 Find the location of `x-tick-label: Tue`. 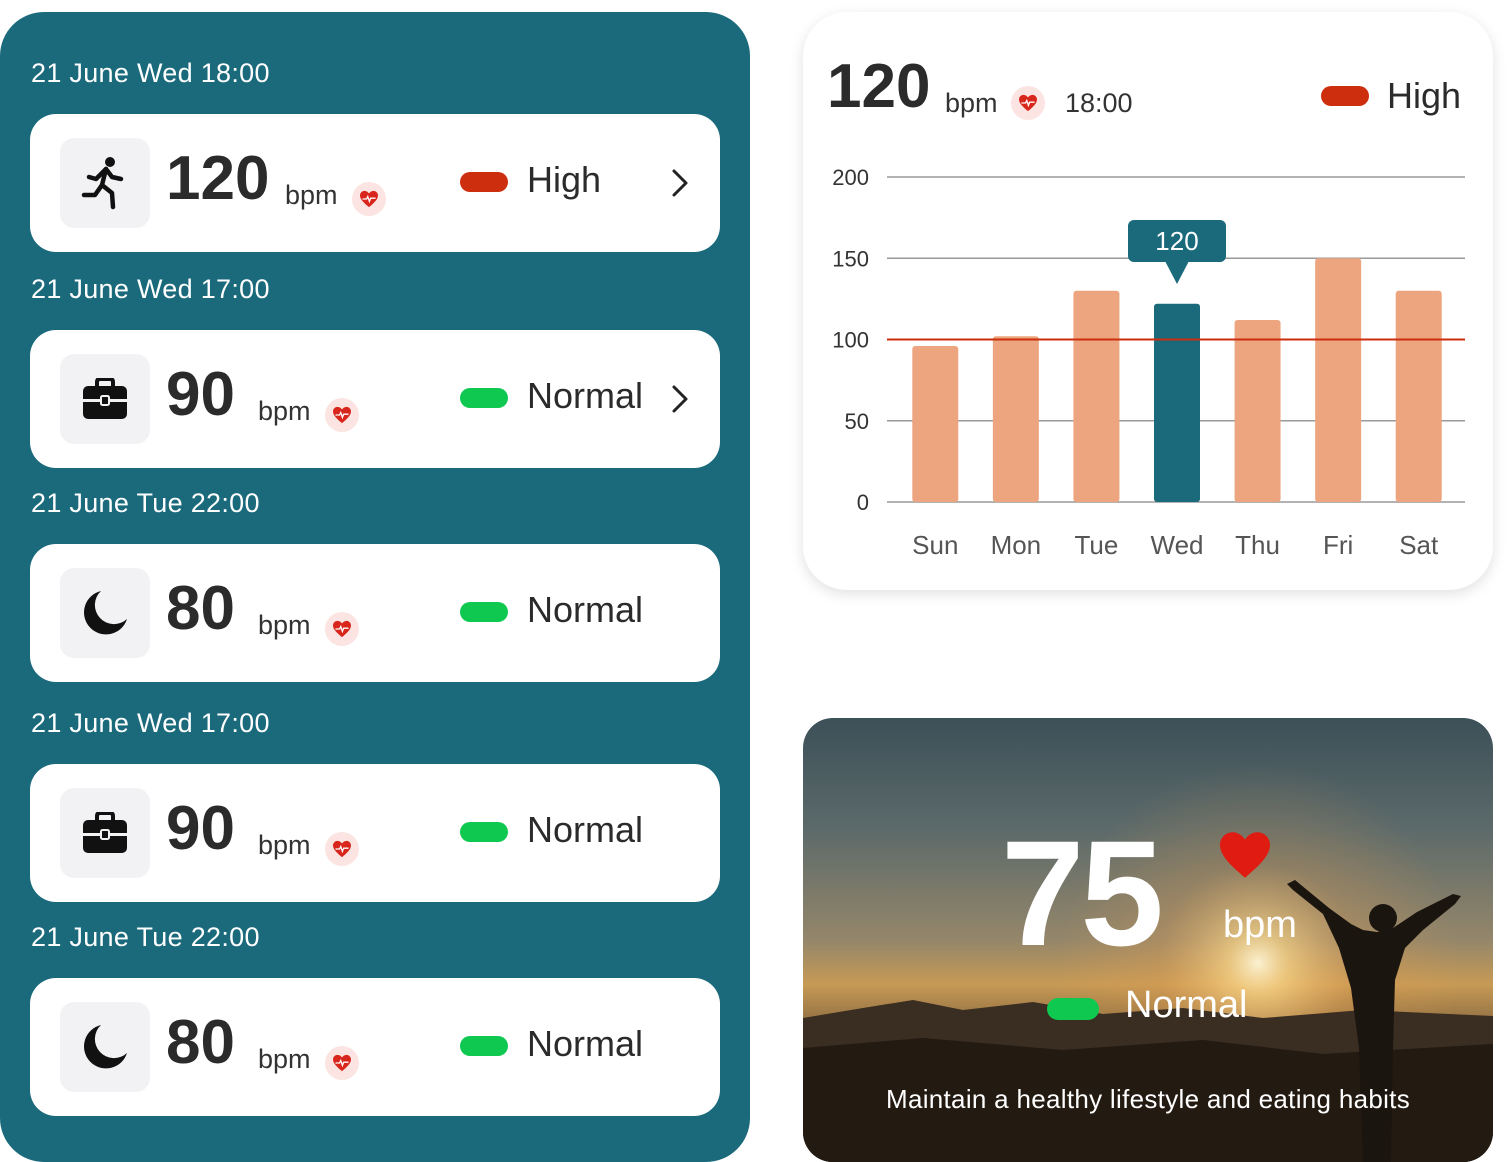

x-tick-label: Tue is located at coordinates (1097, 545).